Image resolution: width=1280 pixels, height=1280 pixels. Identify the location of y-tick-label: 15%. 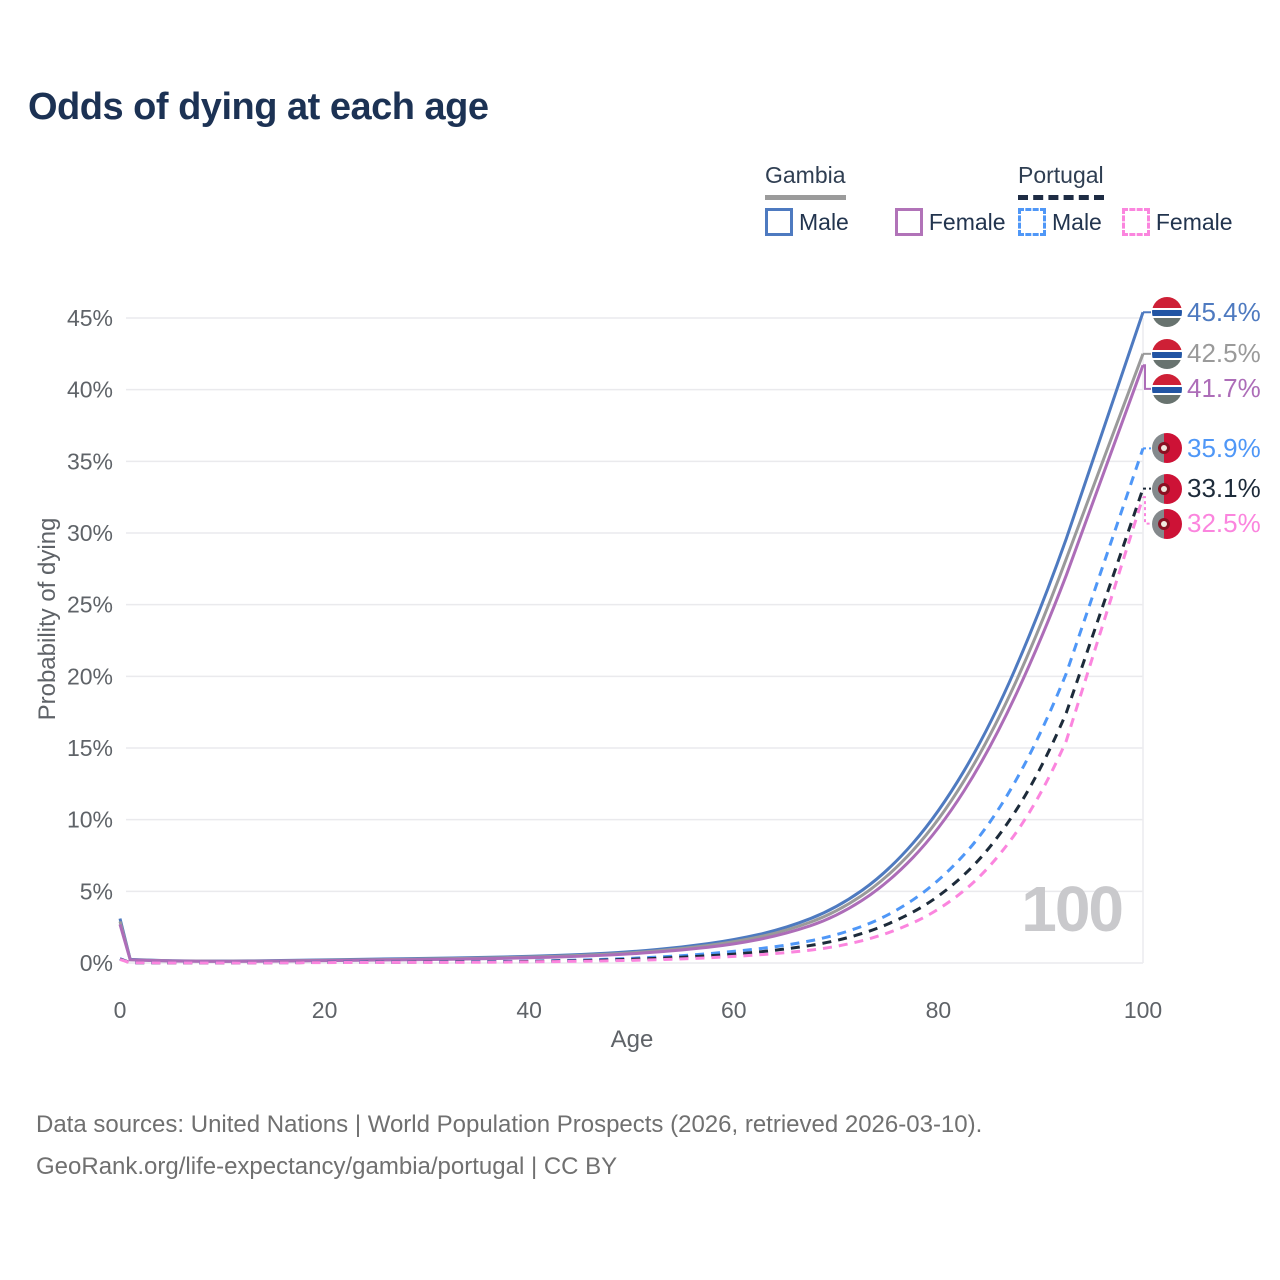
(90, 748).